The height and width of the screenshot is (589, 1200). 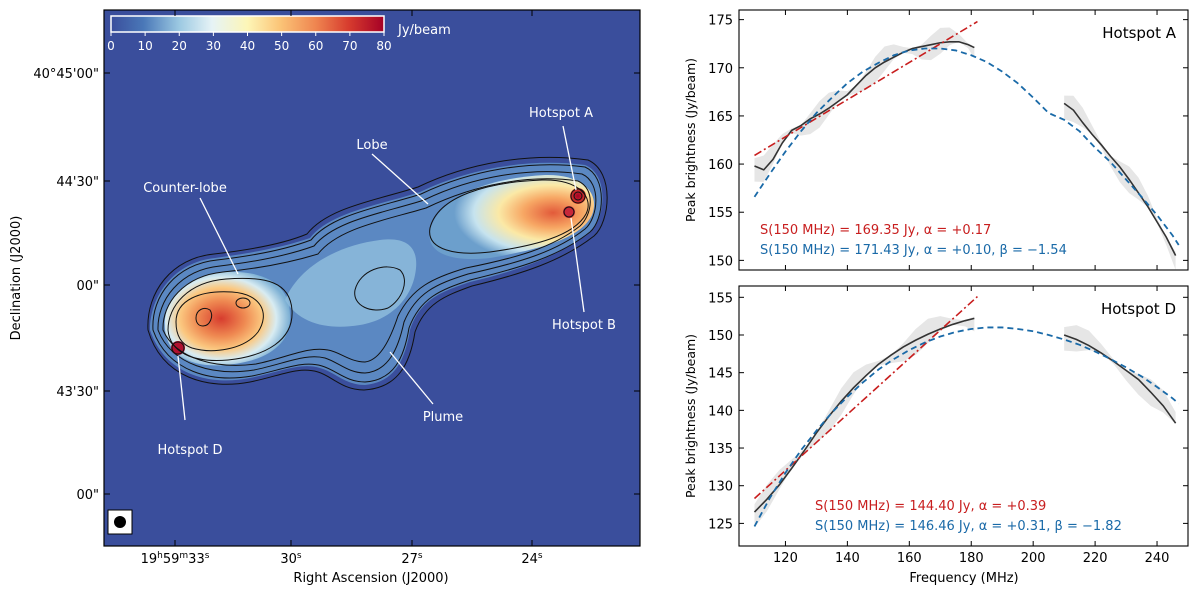 I want to click on hotspot-d-curved-fit, so click(x=966, y=426).